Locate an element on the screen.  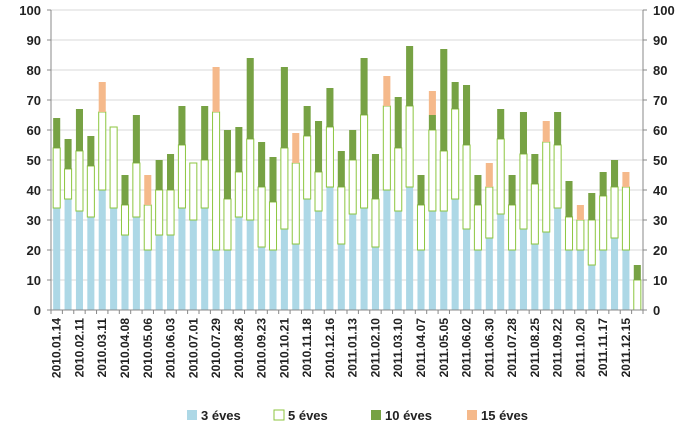
x-tick-label: 2010.01.14 is located at coordinates (57, 348).